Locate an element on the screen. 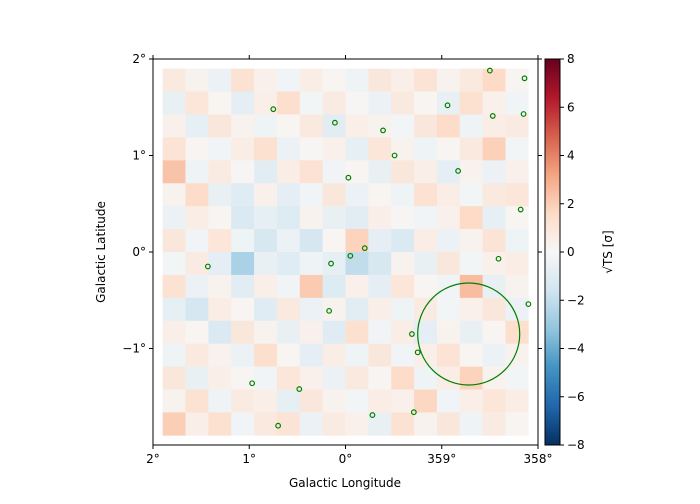  colorbar-tick-label: 0 is located at coordinates (571, 252).